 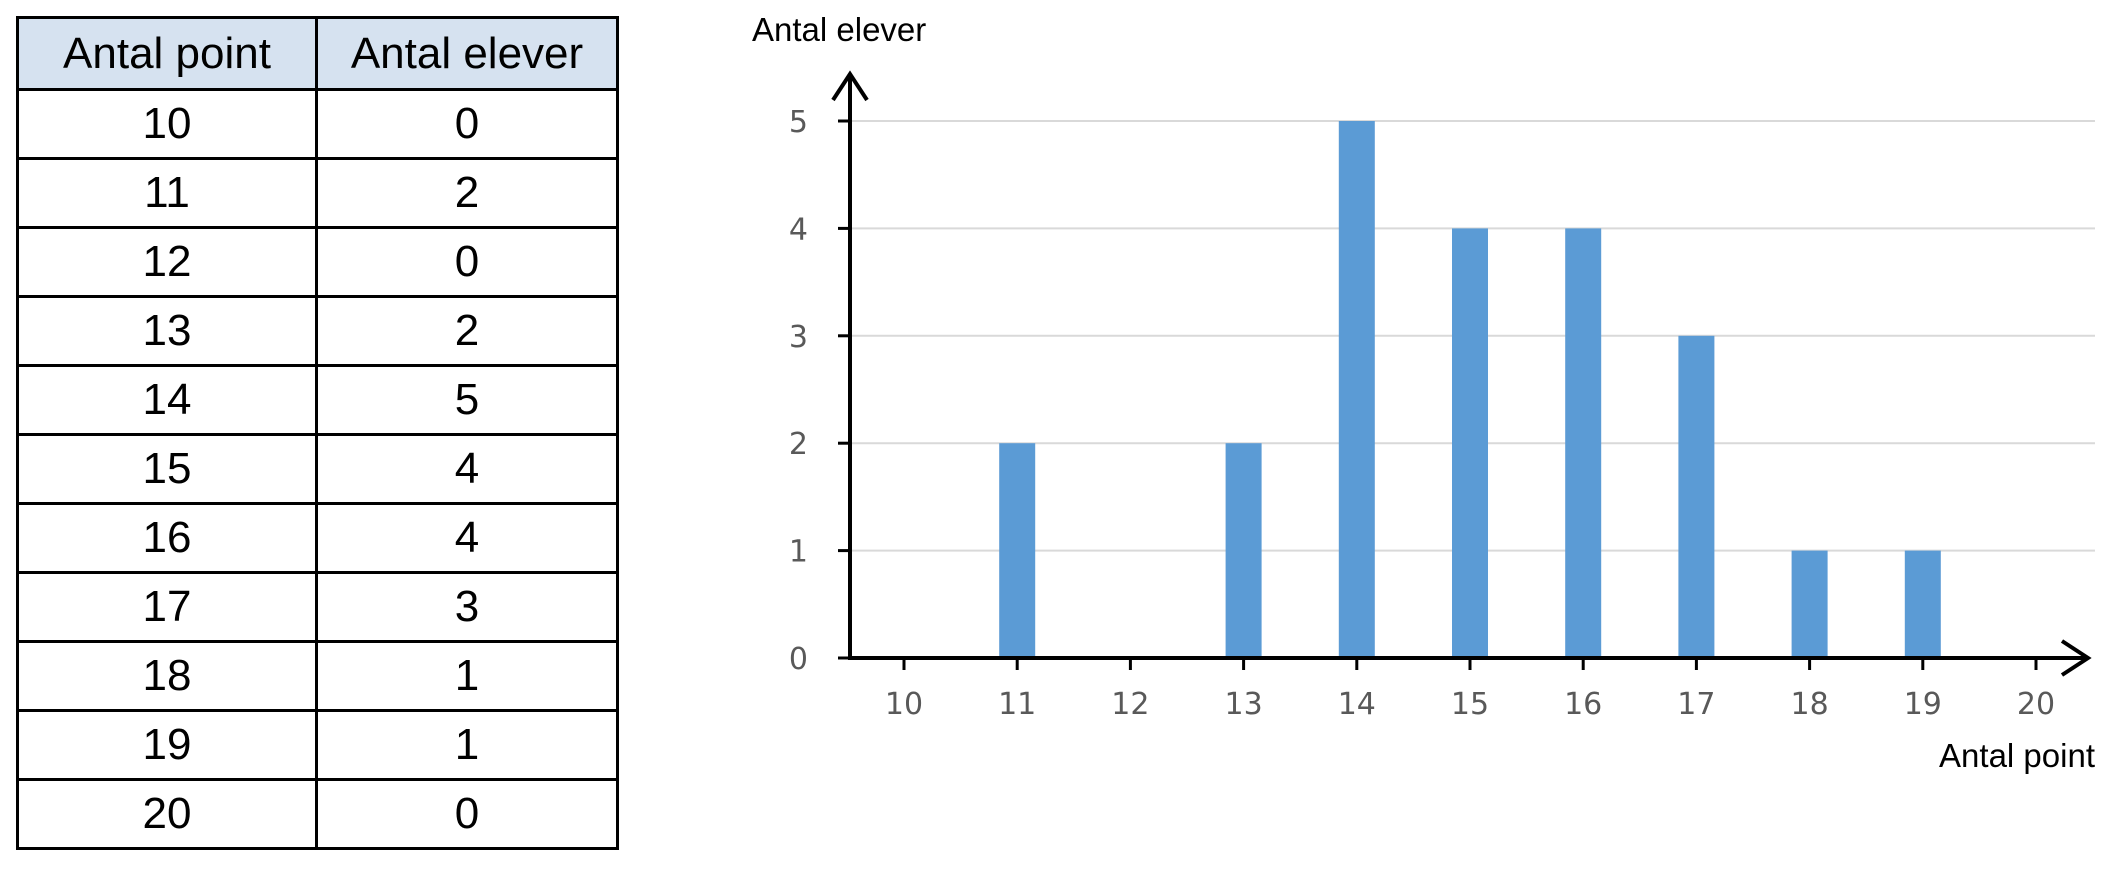 What do you see at coordinates (798, 552) in the screenshot?
I see `y-tick-label: 1` at bounding box center [798, 552].